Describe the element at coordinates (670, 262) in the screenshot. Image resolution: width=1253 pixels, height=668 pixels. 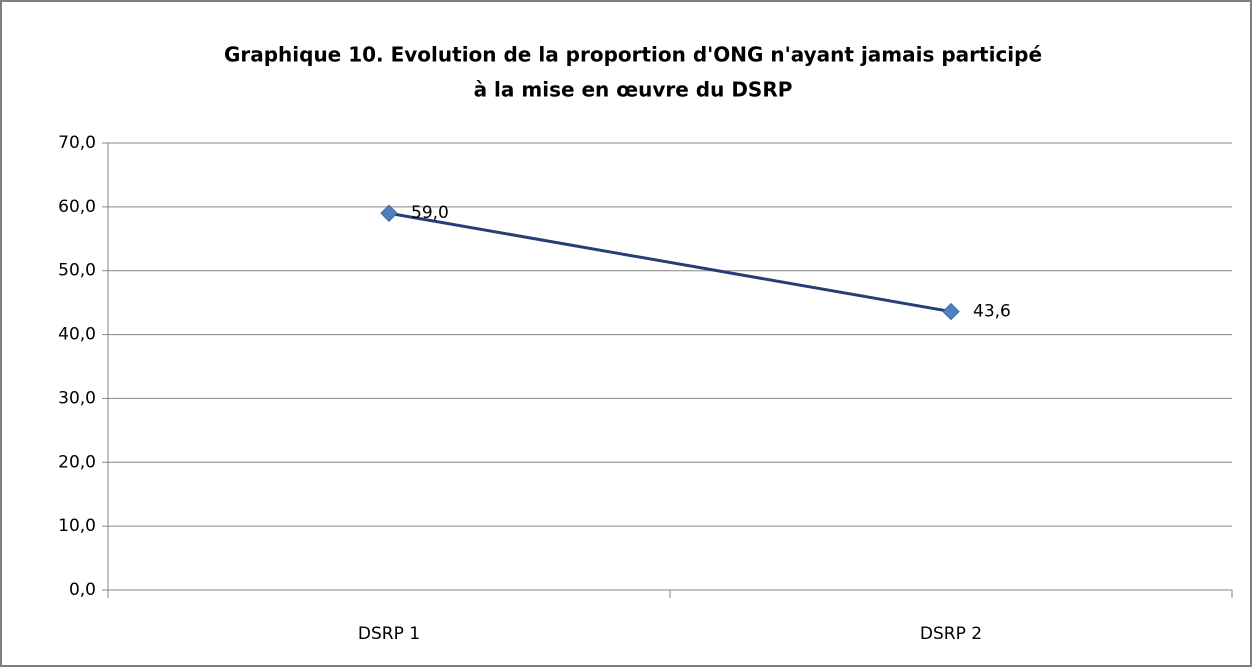
I see `series-line` at that location.